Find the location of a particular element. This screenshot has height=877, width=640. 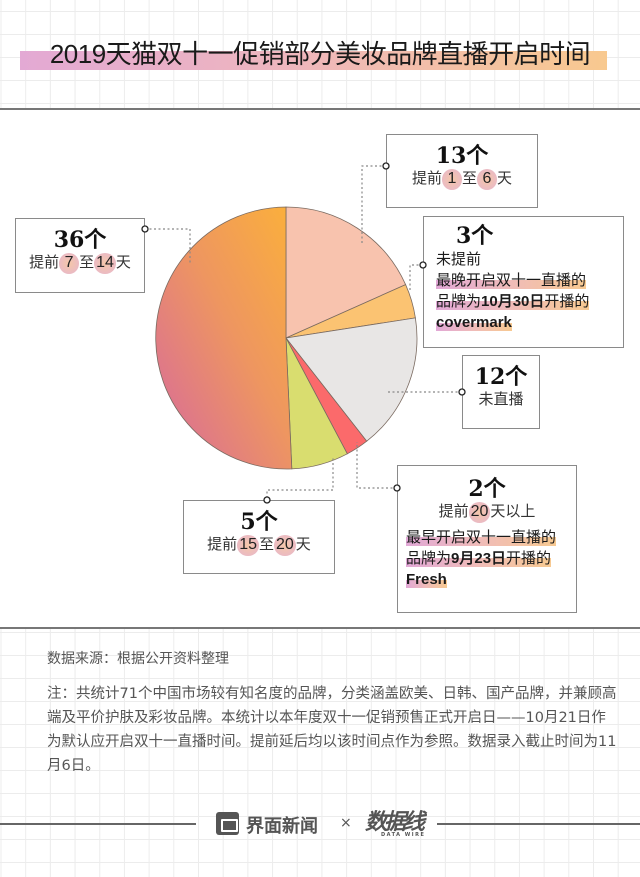

date-text: 10月30日 is located at coordinates (513, 302).